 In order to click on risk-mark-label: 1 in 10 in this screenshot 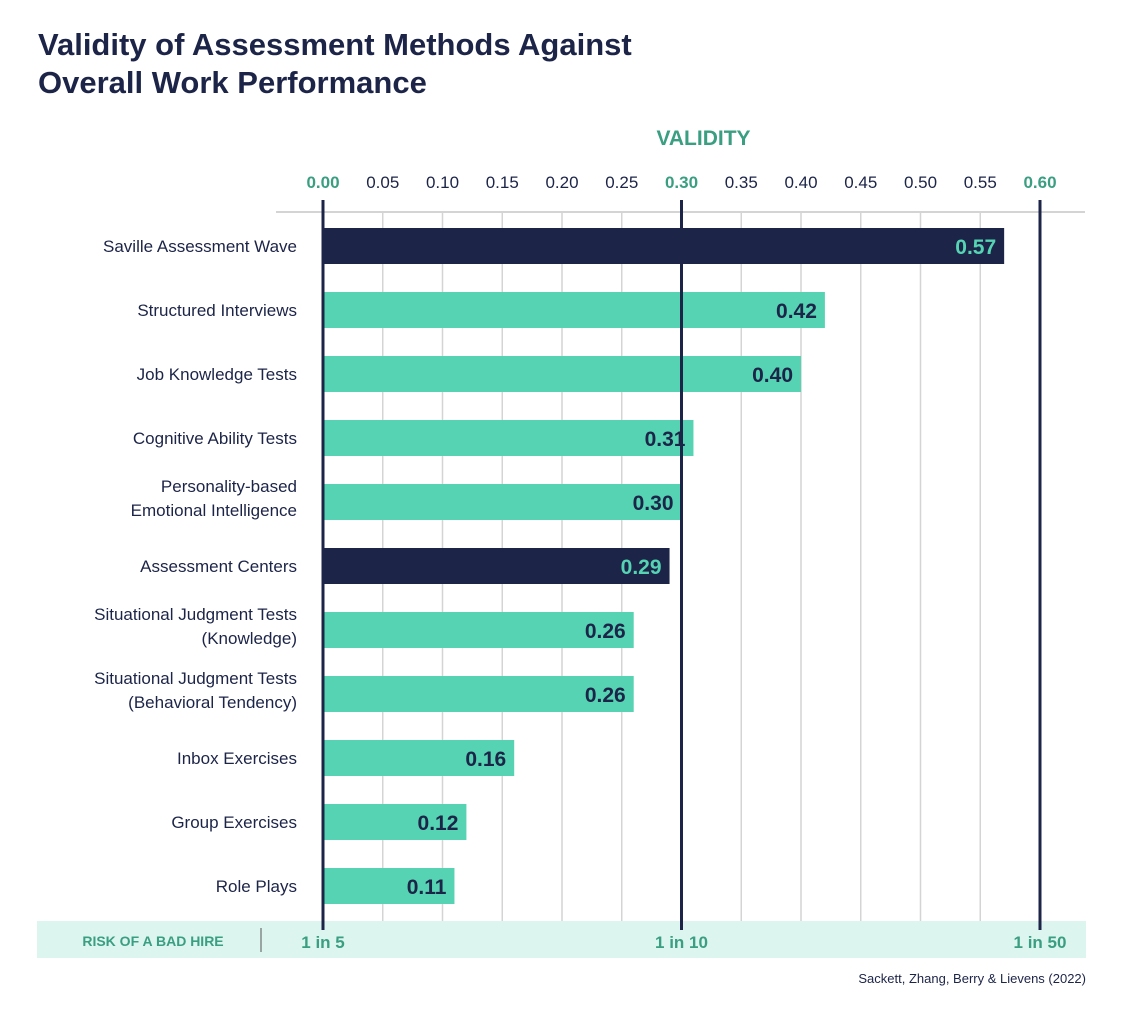, I will do `click(681, 942)`.